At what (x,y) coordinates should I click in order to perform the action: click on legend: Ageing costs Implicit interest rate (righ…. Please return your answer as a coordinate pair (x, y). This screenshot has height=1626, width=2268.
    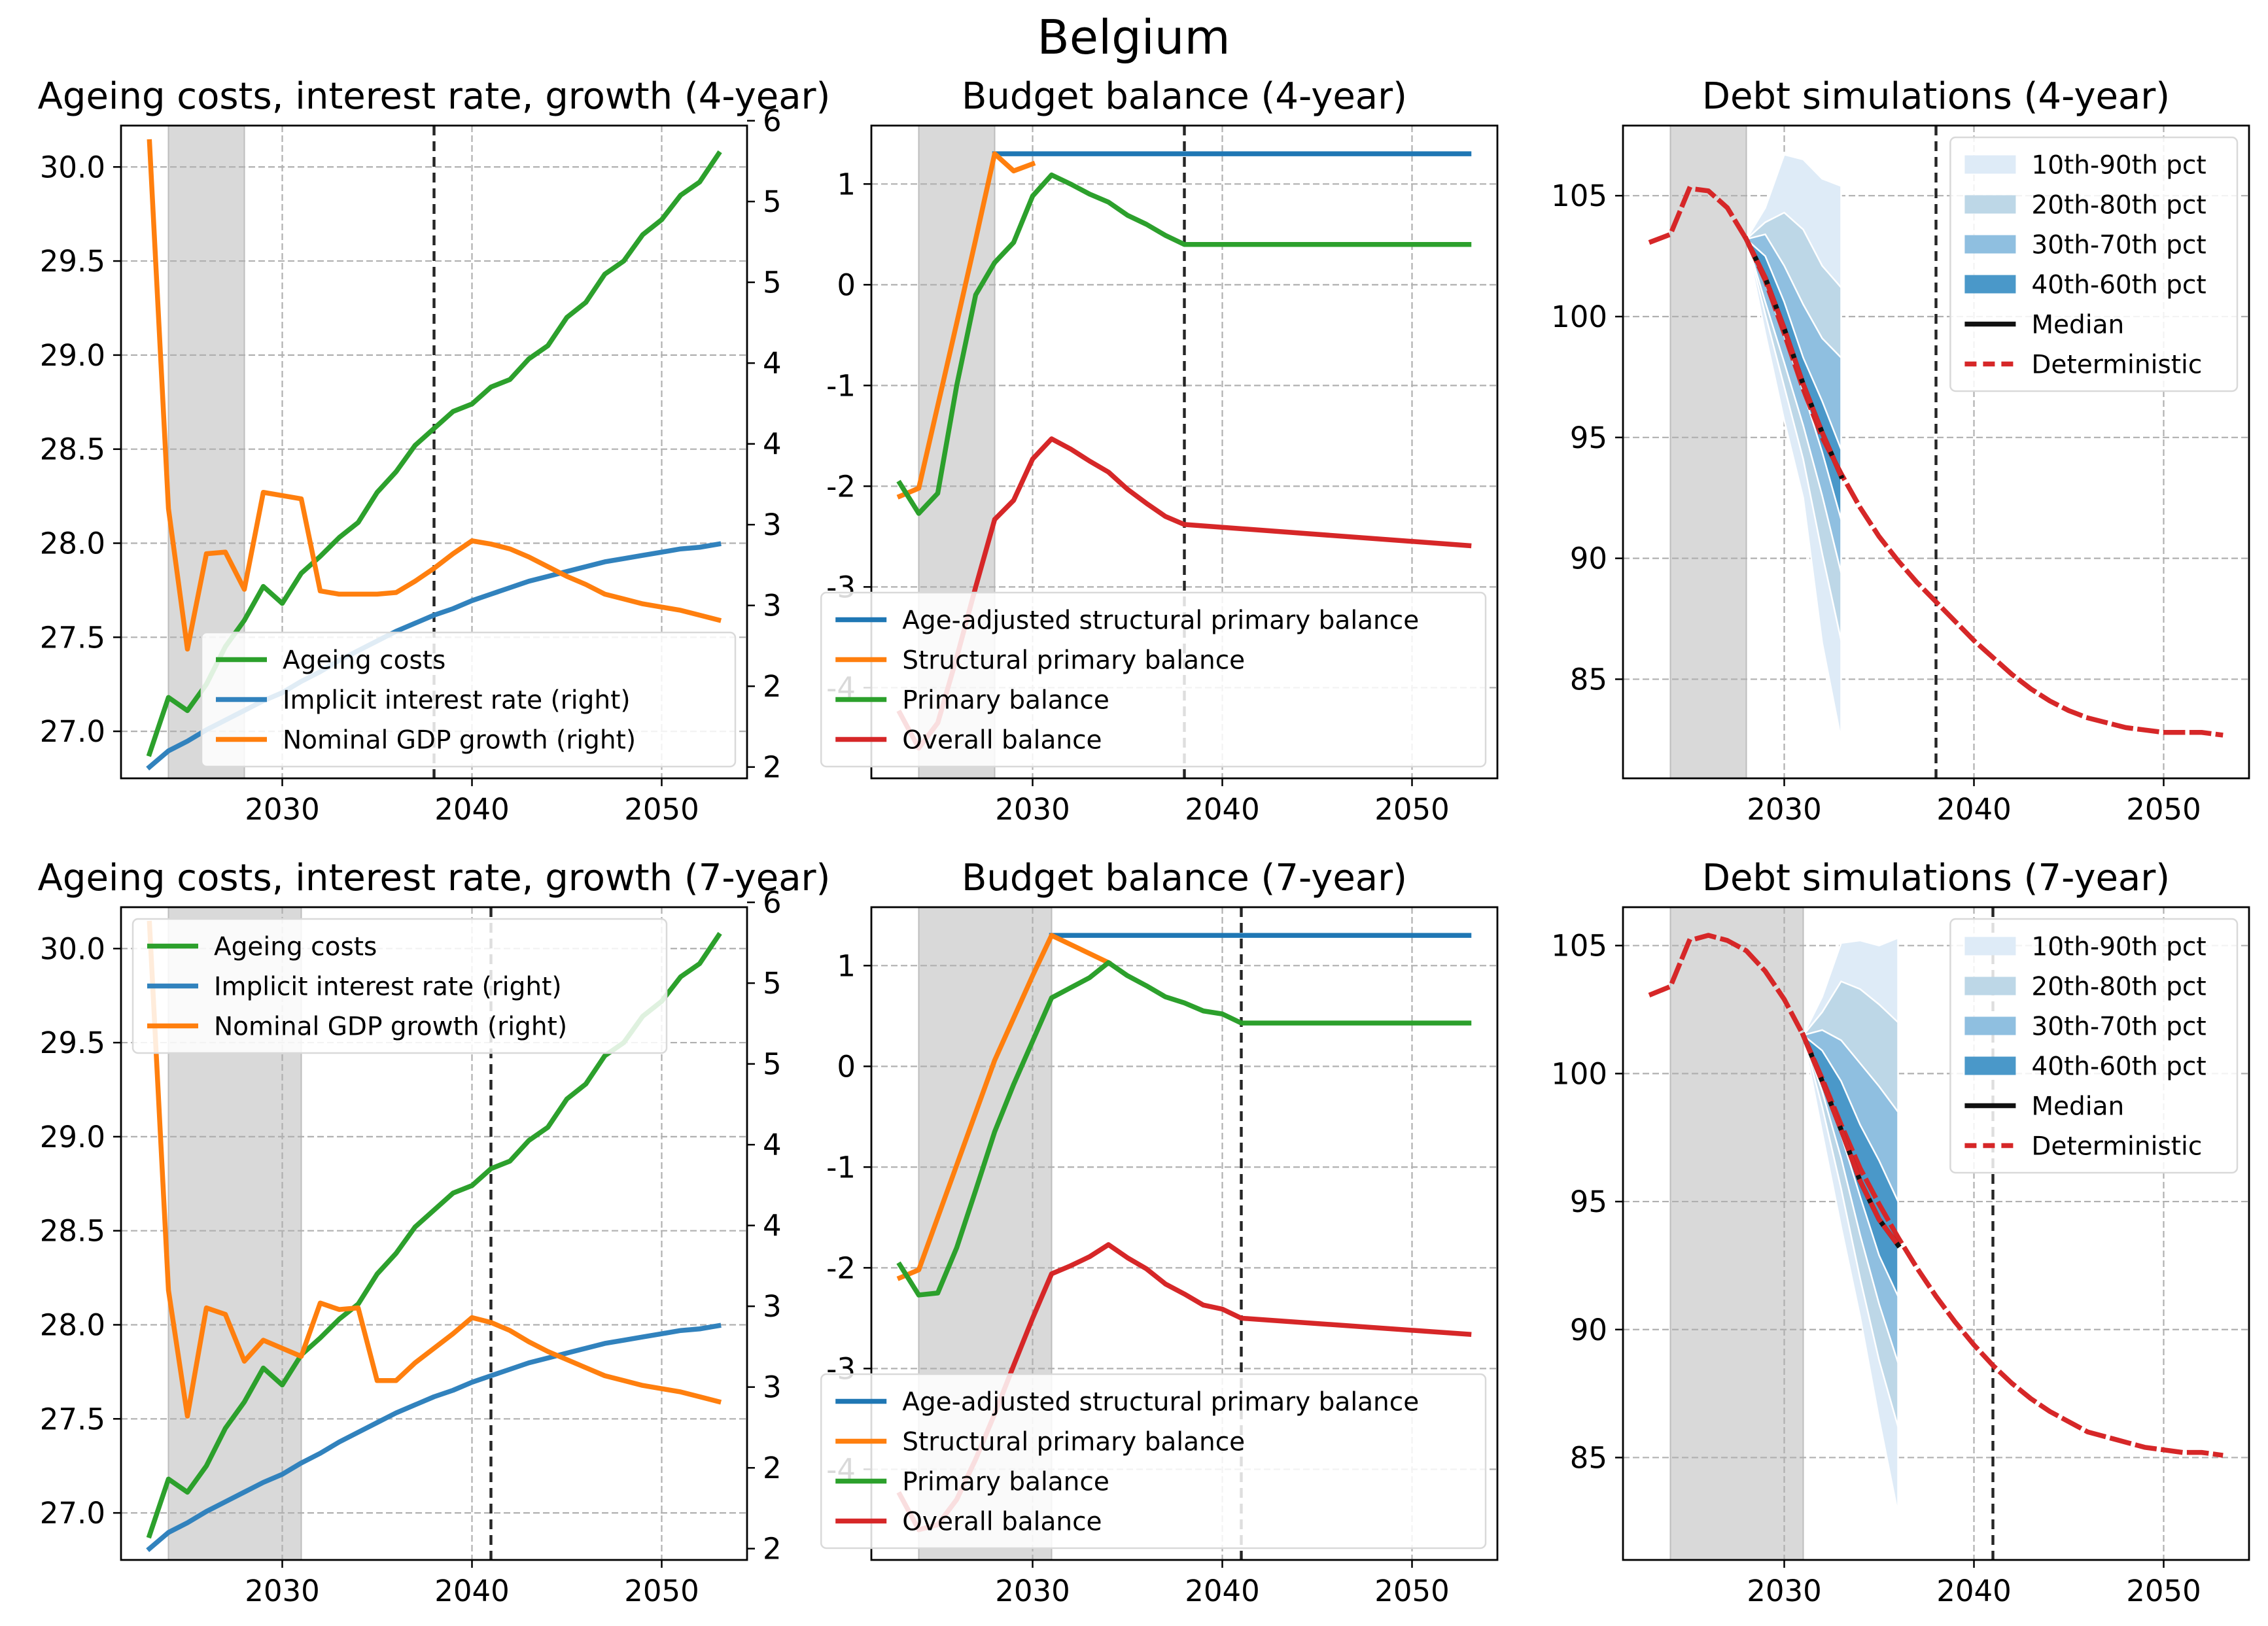
    Looking at the image, I should click on (399, 986).